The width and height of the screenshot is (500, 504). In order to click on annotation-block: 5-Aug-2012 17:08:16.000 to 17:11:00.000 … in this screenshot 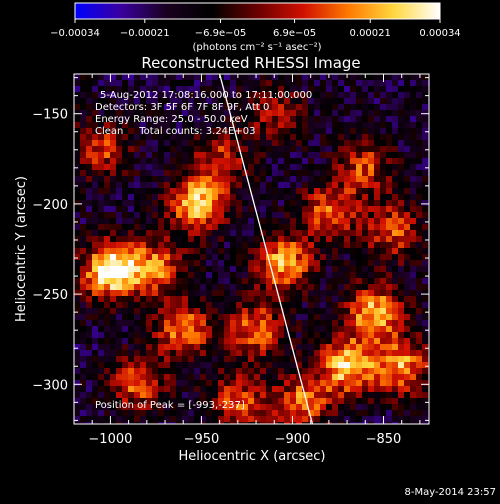, I will do `click(203, 113)`.